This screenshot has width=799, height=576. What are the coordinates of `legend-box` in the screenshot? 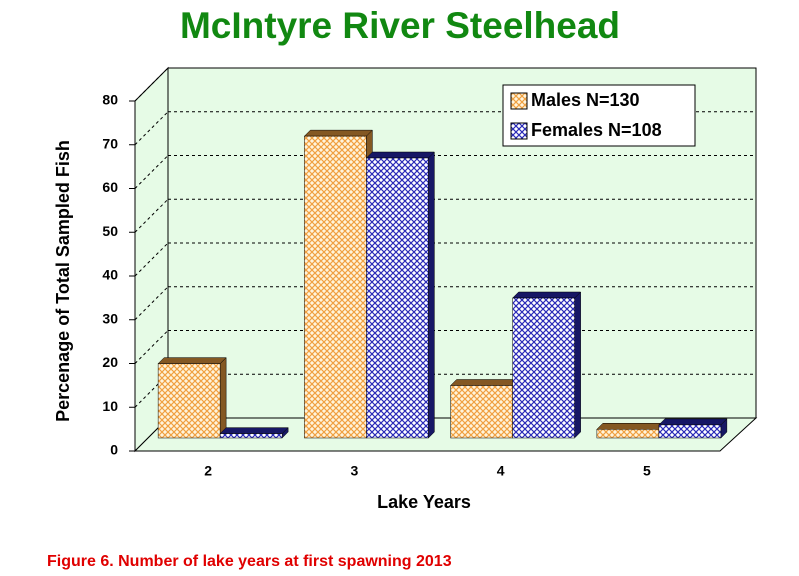 It's located at (599, 115).